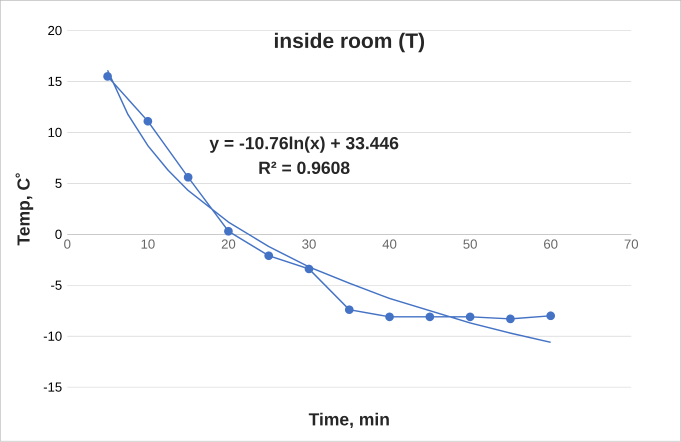  What do you see at coordinates (56, 285) in the screenshot?
I see `y-tick-label: -5` at bounding box center [56, 285].